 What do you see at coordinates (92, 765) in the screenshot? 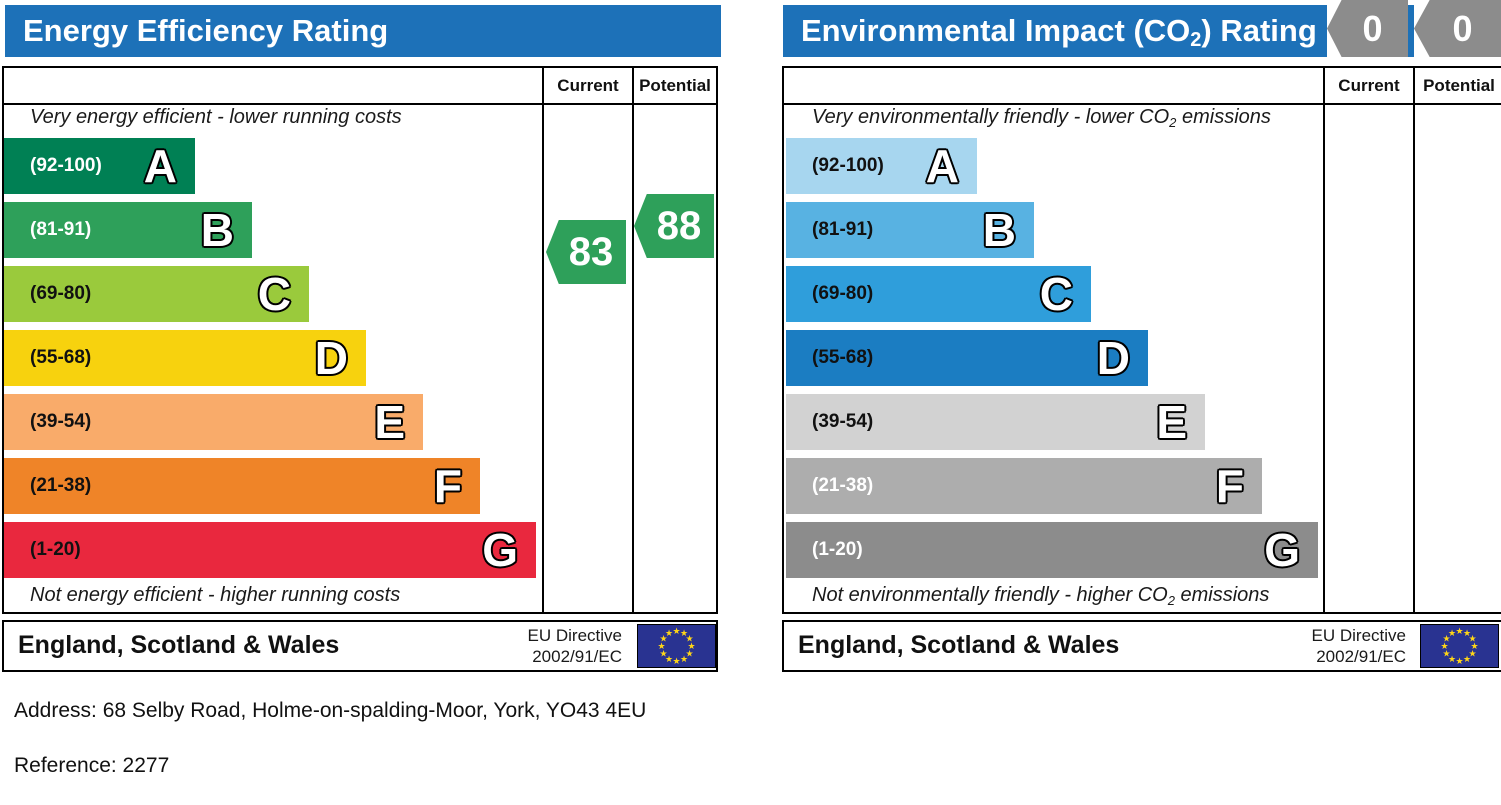
I see `reference-line: Reference: 2277` at bounding box center [92, 765].